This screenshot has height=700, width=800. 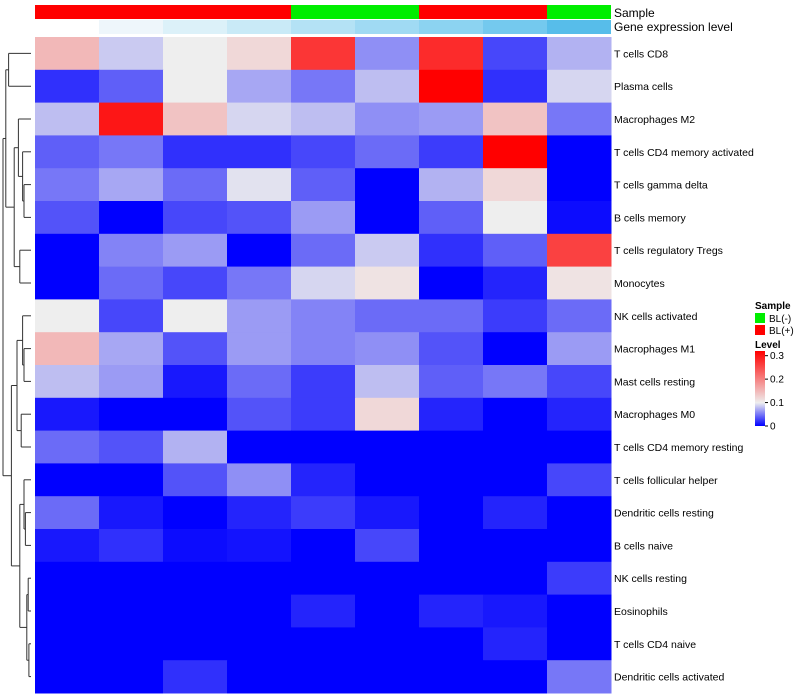 I want to click on row-label: T cells CD4 memory activated, so click(x=684, y=153).